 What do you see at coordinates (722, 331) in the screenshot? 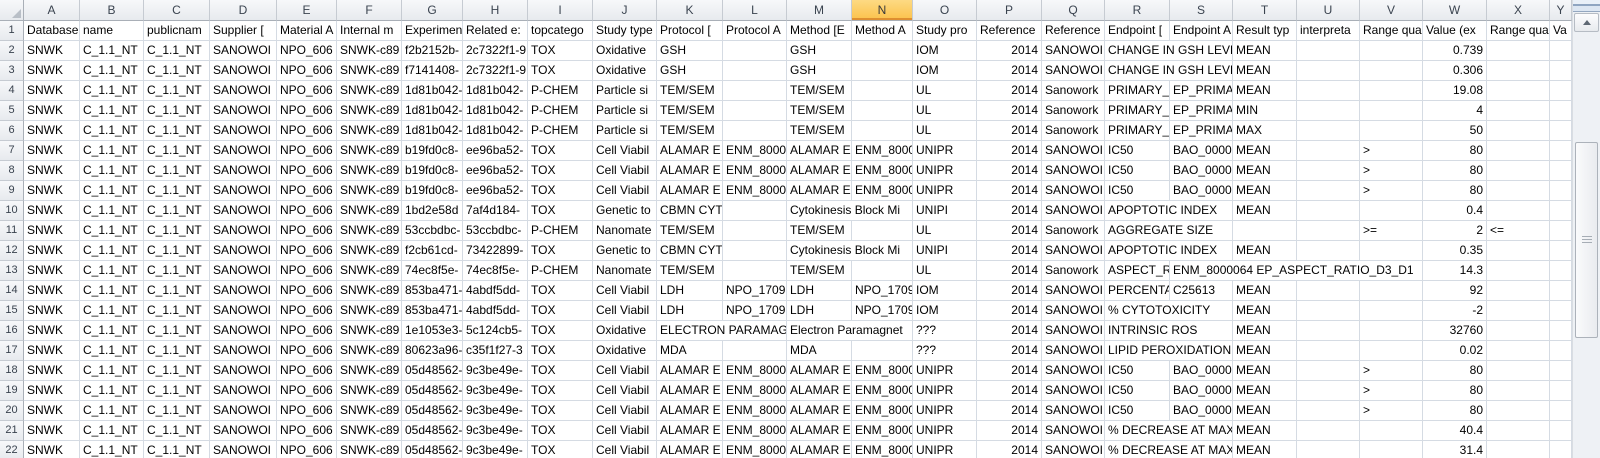
I see `cell-K16: ELECTRON PARAMAG` at bounding box center [722, 331].